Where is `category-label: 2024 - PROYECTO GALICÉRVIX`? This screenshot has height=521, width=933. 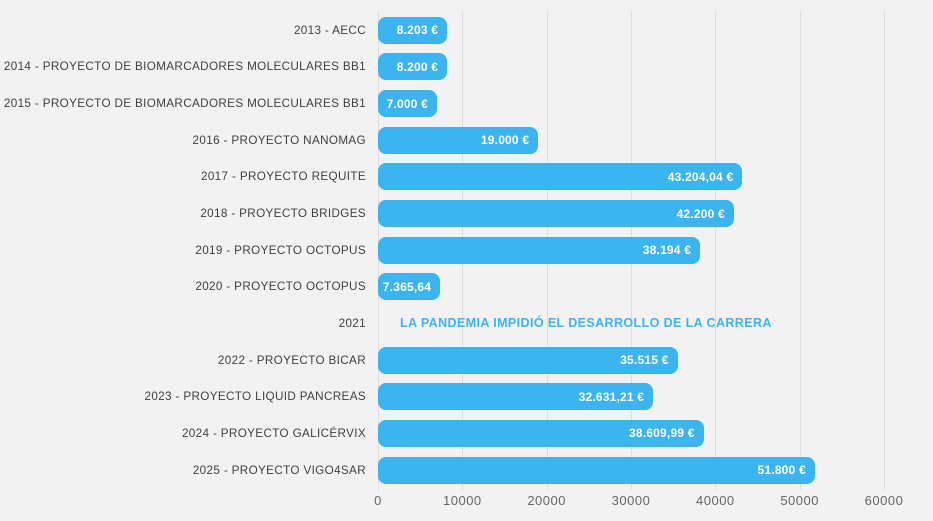
category-label: 2024 - PROYECTO GALICÉRVIX is located at coordinates (273, 433).